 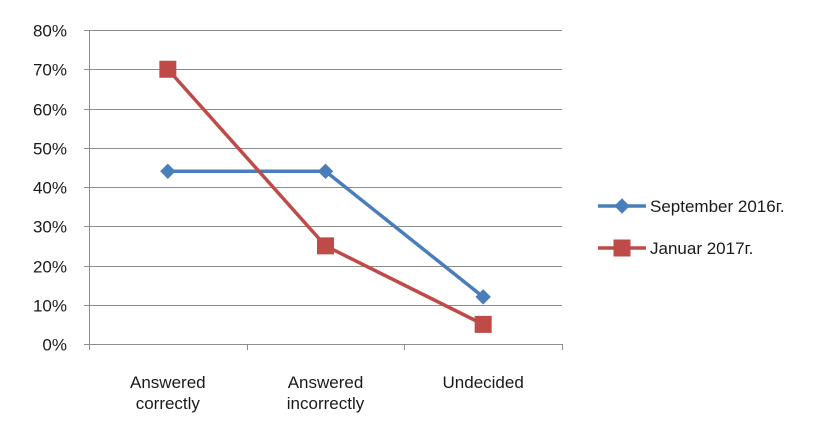 I want to click on legend-entry: September 2016г., so click(x=691, y=206).